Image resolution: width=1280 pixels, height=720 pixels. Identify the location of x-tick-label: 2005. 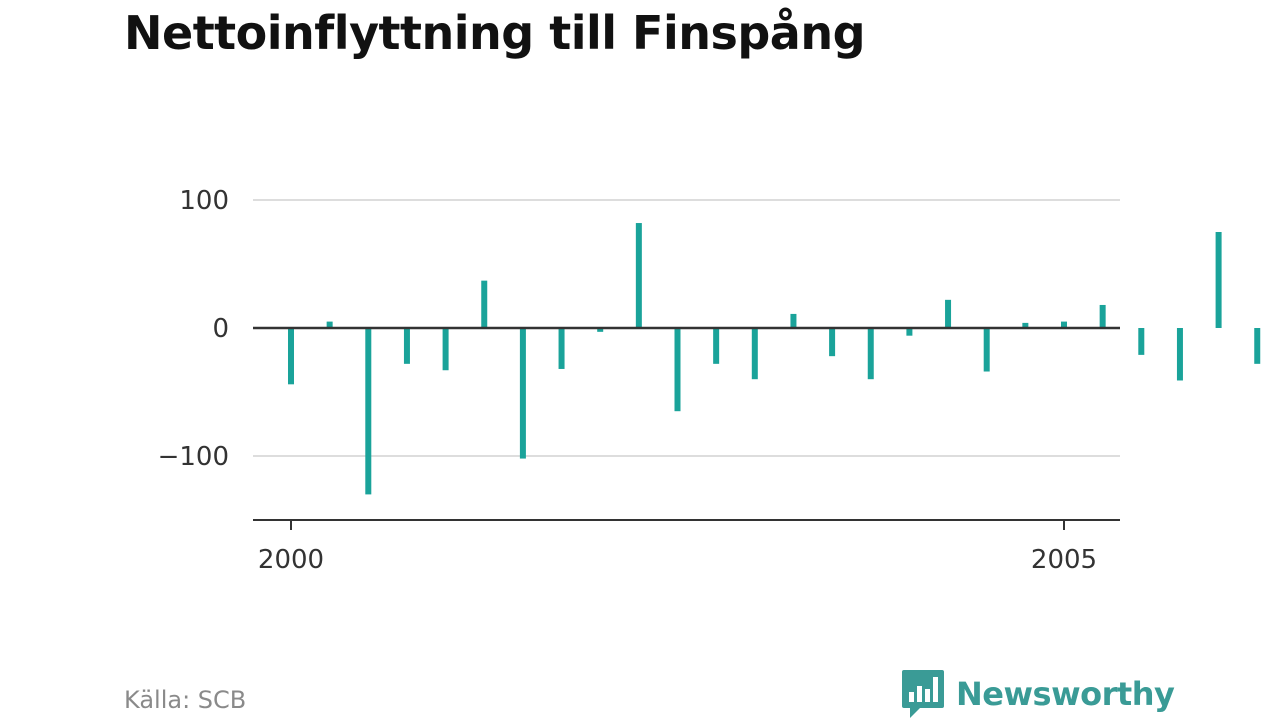
(1064, 560).